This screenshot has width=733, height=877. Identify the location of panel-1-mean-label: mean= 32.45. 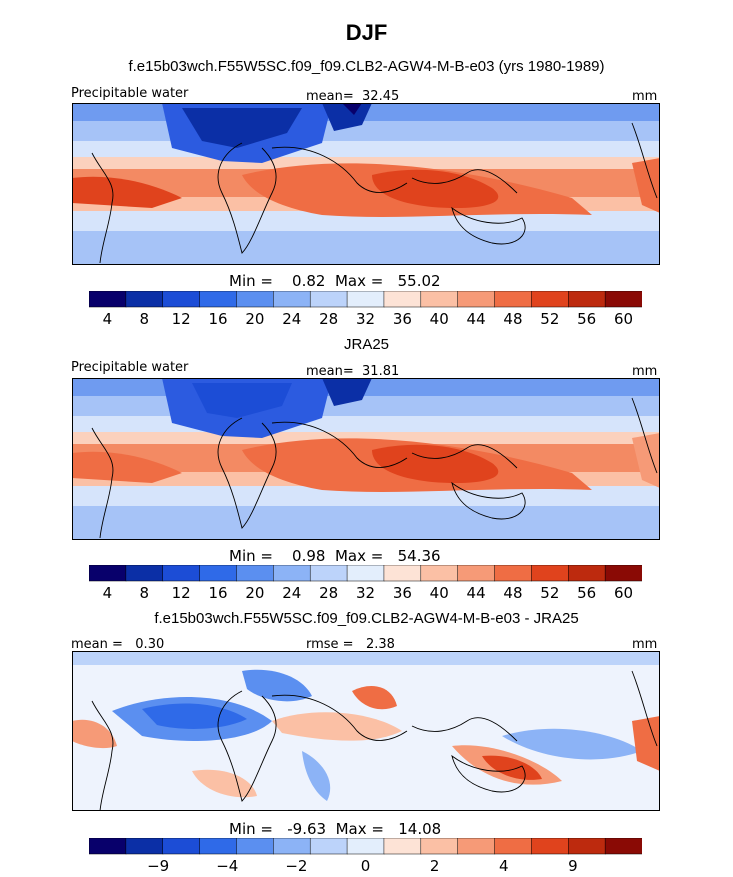
(353, 96).